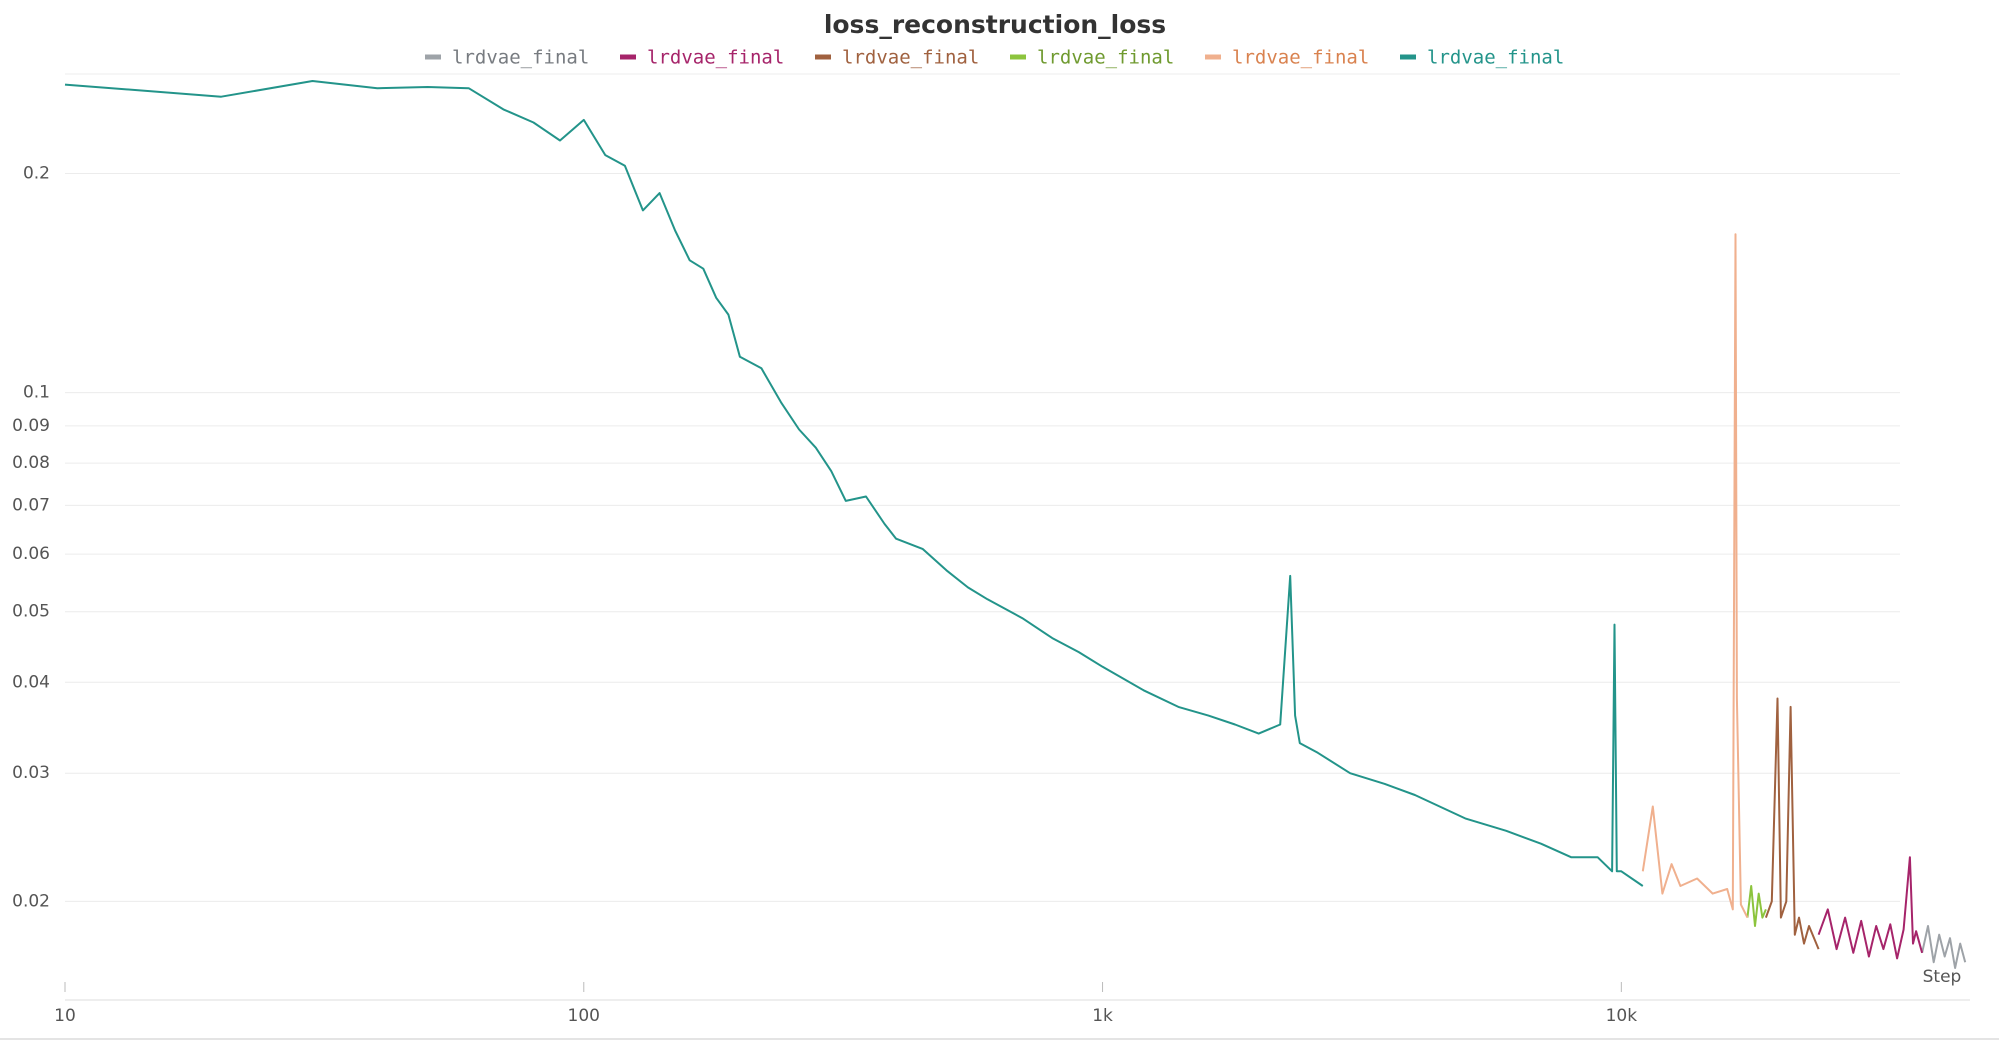 The image size is (1999, 1044). Describe the element at coordinates (65, 1016) in the screenshot. I see `x-tick-label: 10` at that location.